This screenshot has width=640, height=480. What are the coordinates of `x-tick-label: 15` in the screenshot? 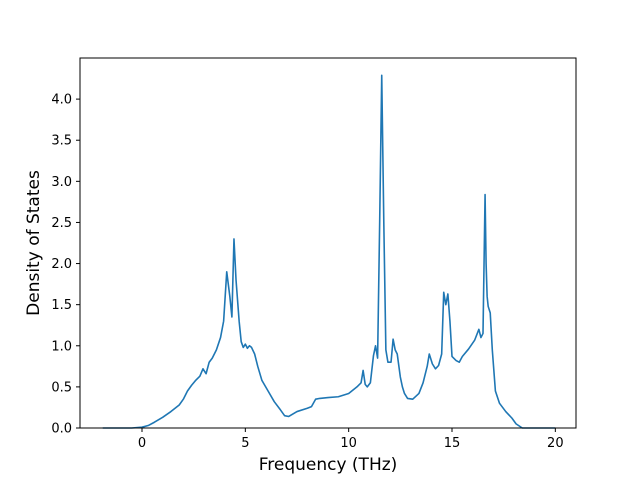 It's located at (452, 443).